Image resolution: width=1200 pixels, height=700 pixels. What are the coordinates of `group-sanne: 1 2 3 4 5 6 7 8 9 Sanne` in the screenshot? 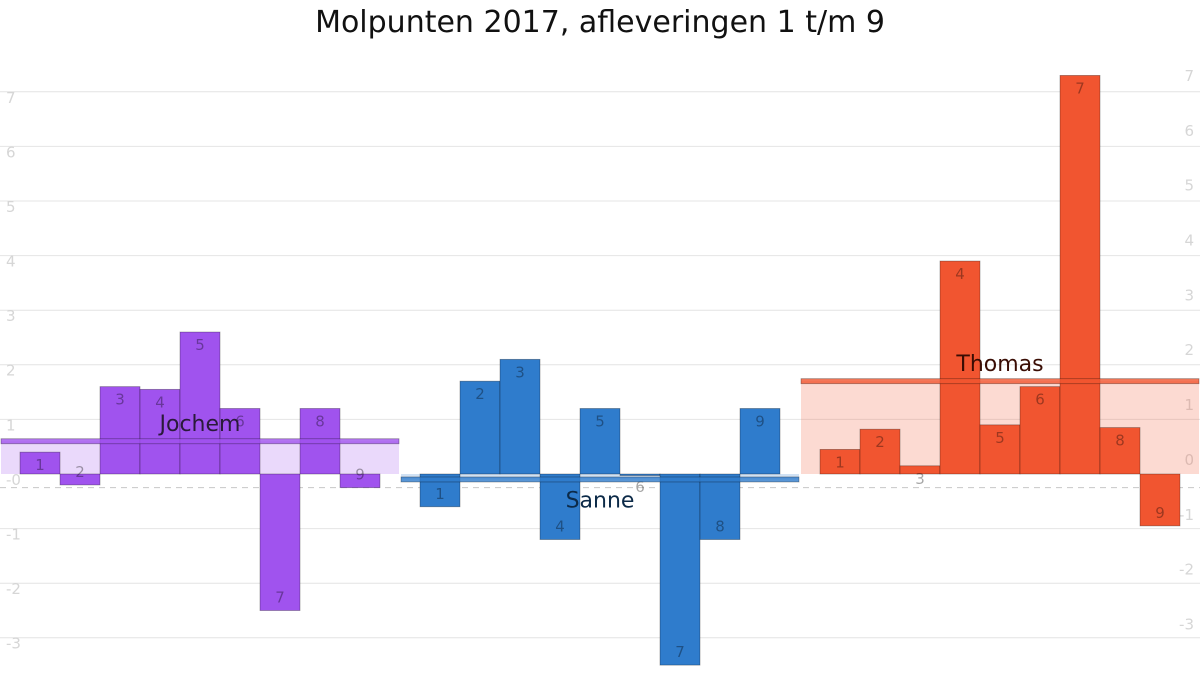 It's located at (600, 512).